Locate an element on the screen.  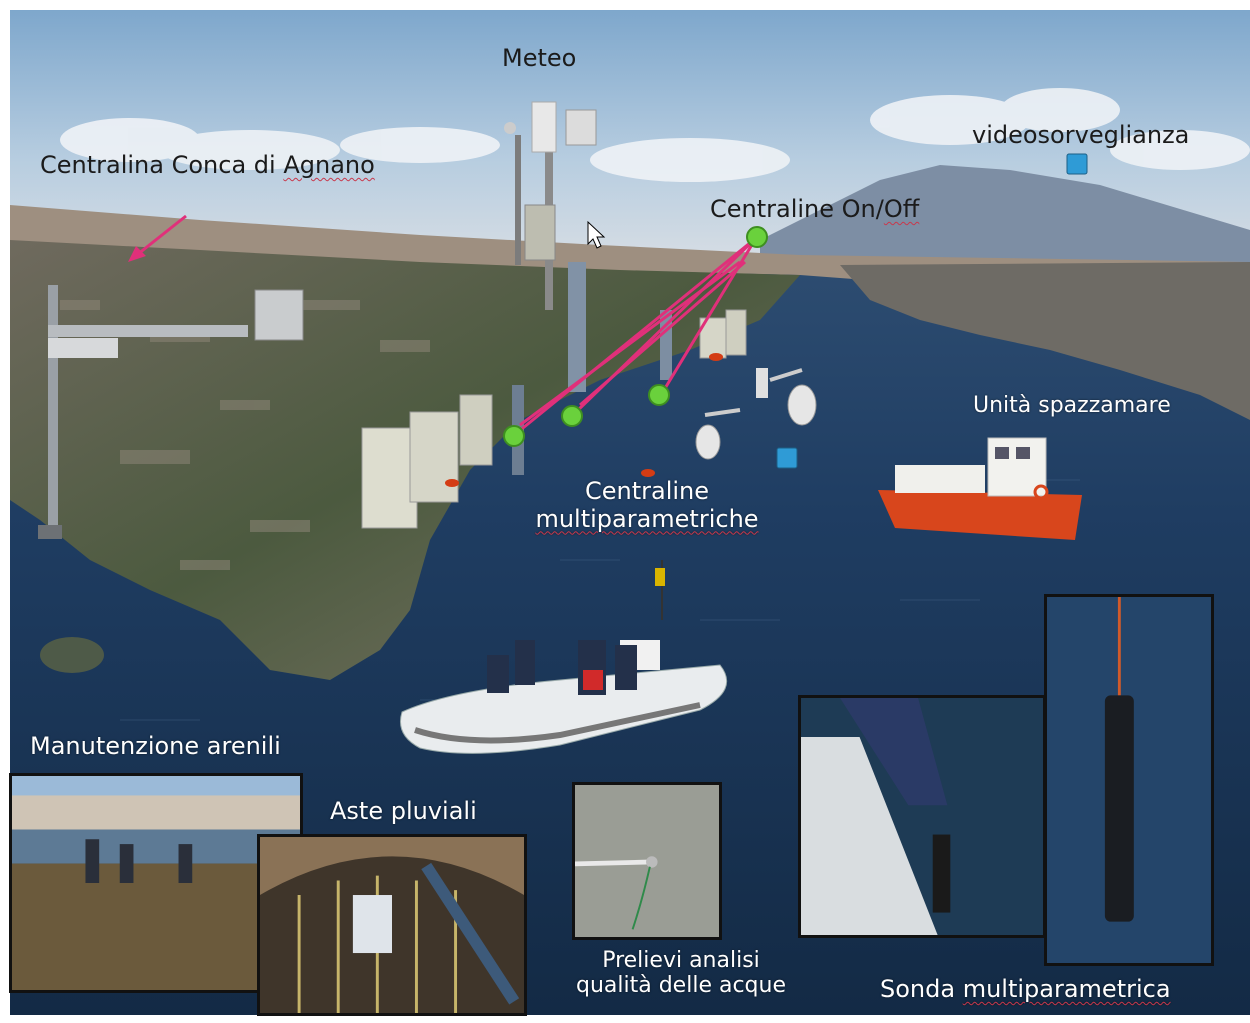
right-coast is located at coordinates (1045, 341).